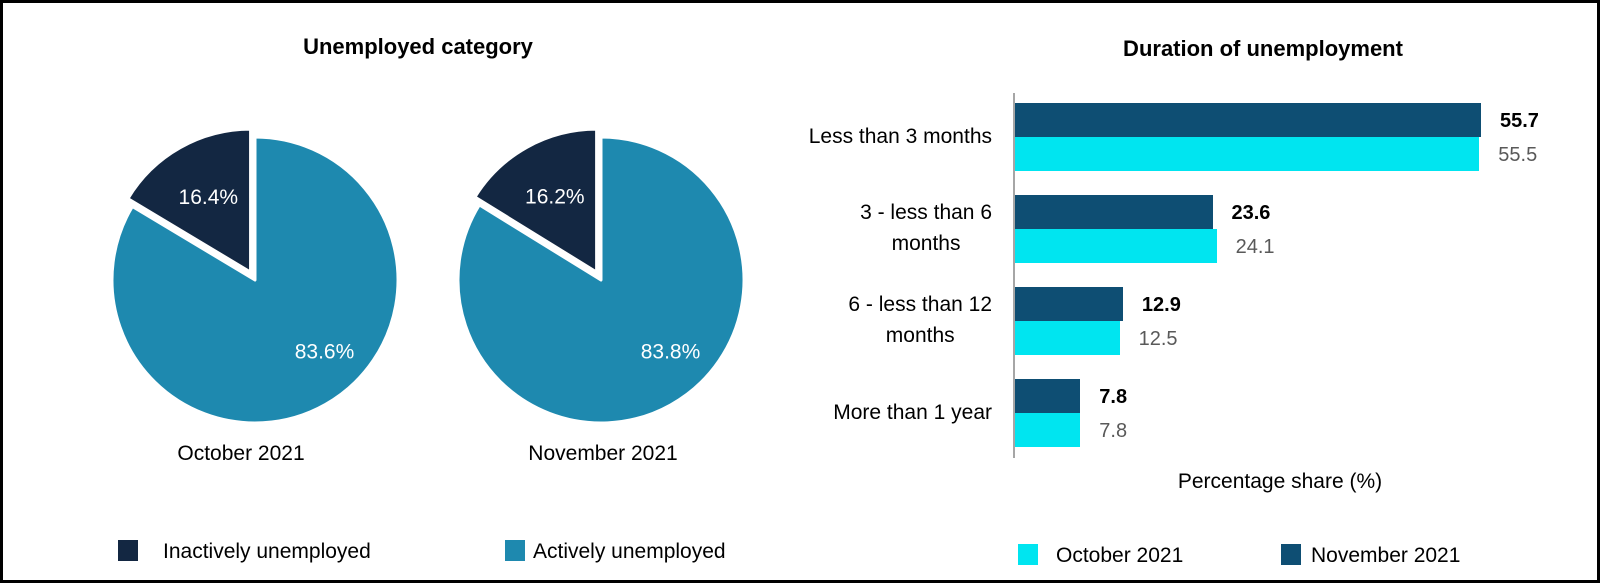 The width and height of the screenshot is (1600, 583). I want to click on bar-november-2021-3-less-than-6-months, so click(1114, 212).